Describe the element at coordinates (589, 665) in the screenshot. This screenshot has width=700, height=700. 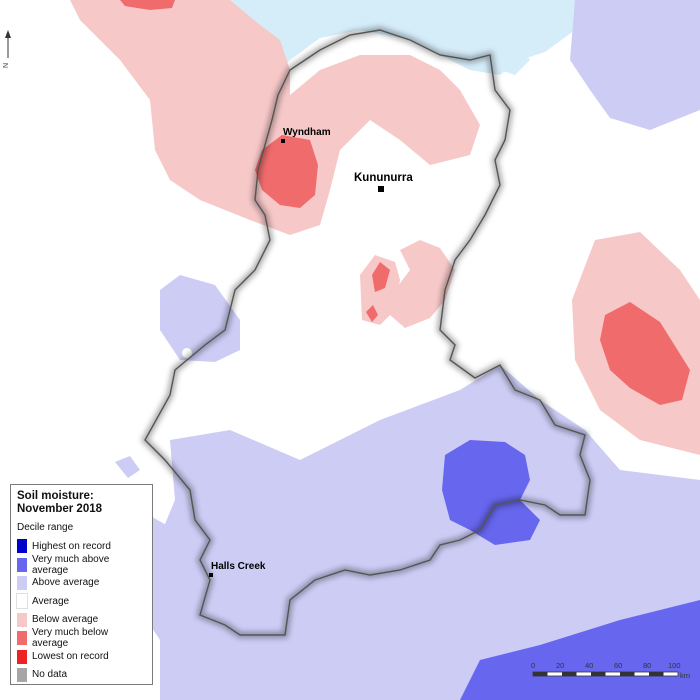
I see `scale-tick-40: 40` at that location.